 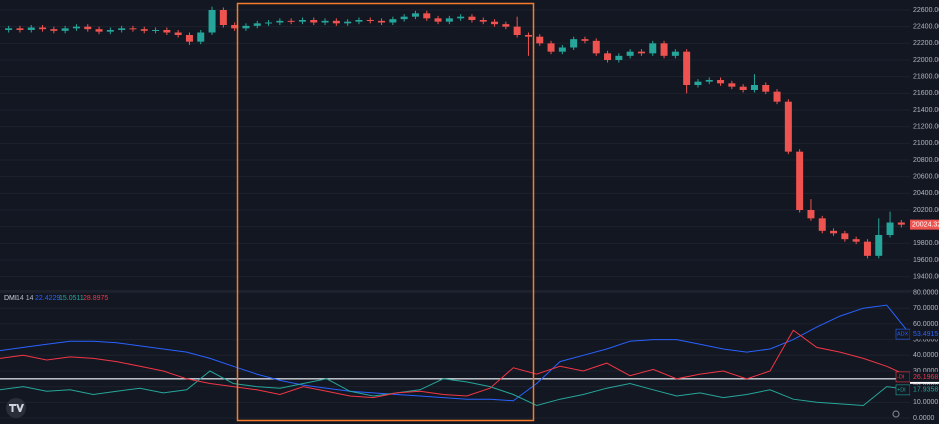 What do you see at coordinates (455, 388) in the screenshot?
I see `indicator-line` at bounding box center [455, 388].